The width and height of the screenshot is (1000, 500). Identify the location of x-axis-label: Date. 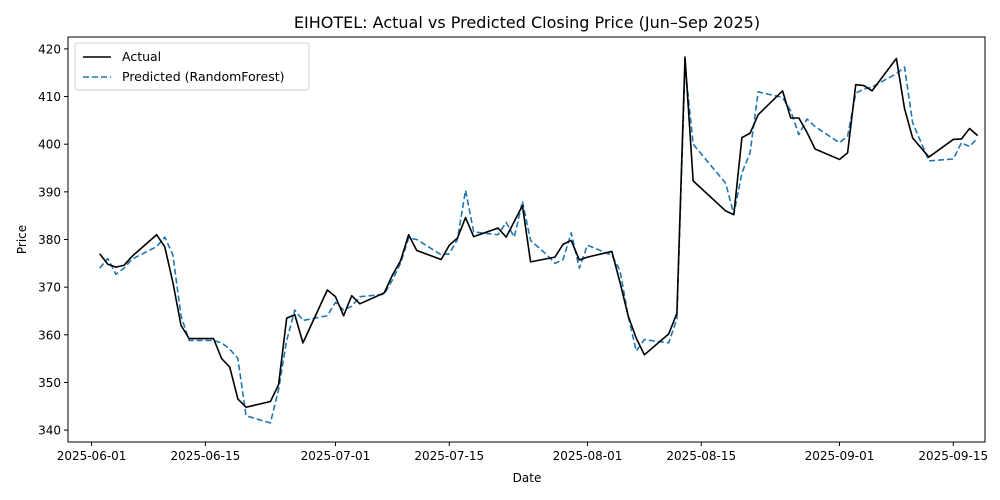
(527, 478).